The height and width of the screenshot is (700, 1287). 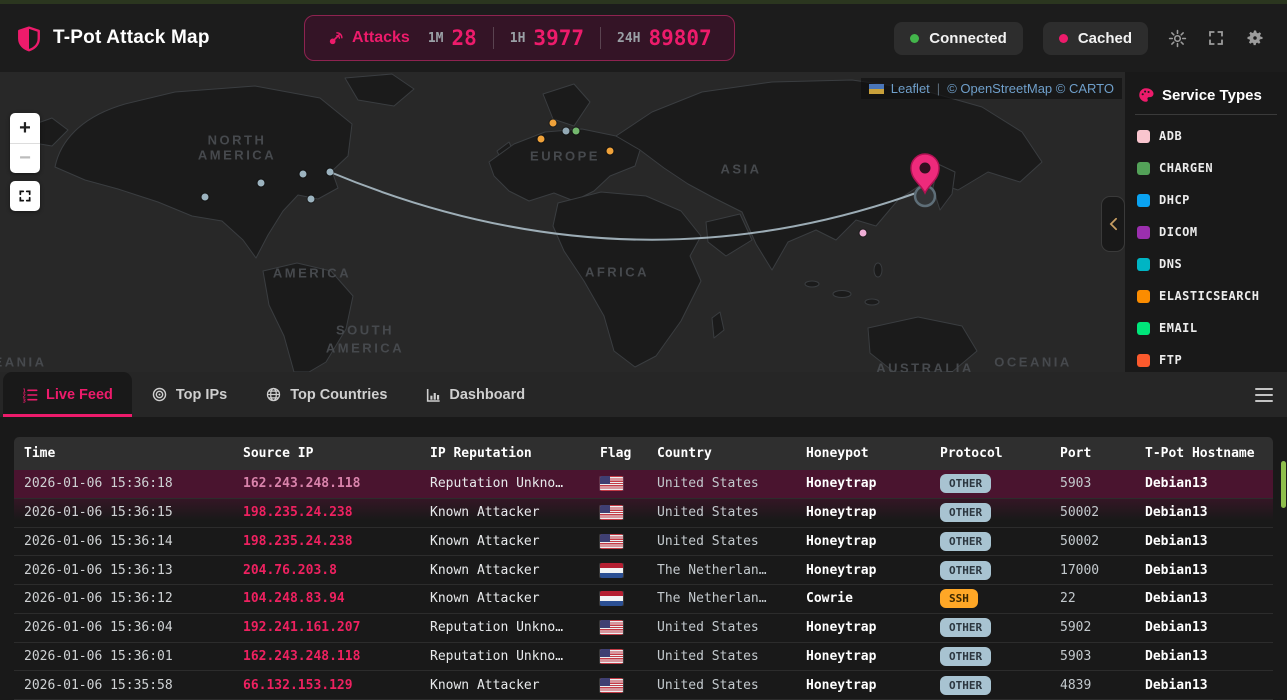 What do you see at coordinates (971, 453) in the screenshot?
I see `column-header-protocol: Protocol` at bounding box center [971, 453].